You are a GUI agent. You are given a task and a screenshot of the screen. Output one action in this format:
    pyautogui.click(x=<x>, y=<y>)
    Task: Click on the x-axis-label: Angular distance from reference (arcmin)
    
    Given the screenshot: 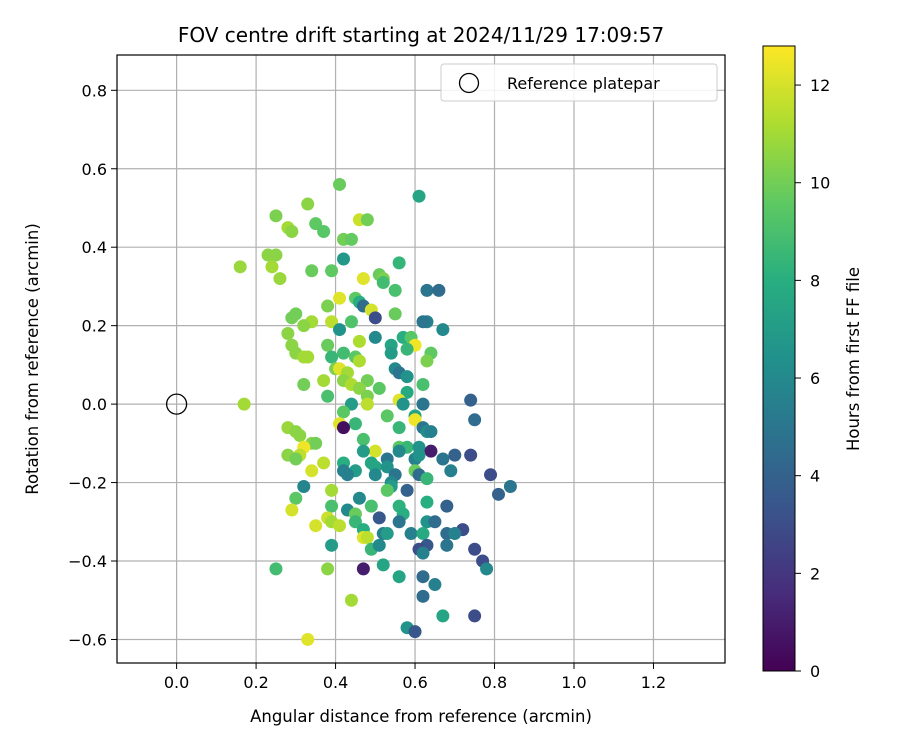 What is the action you would take?
    pyautogui.click(x=421, y=716)
    